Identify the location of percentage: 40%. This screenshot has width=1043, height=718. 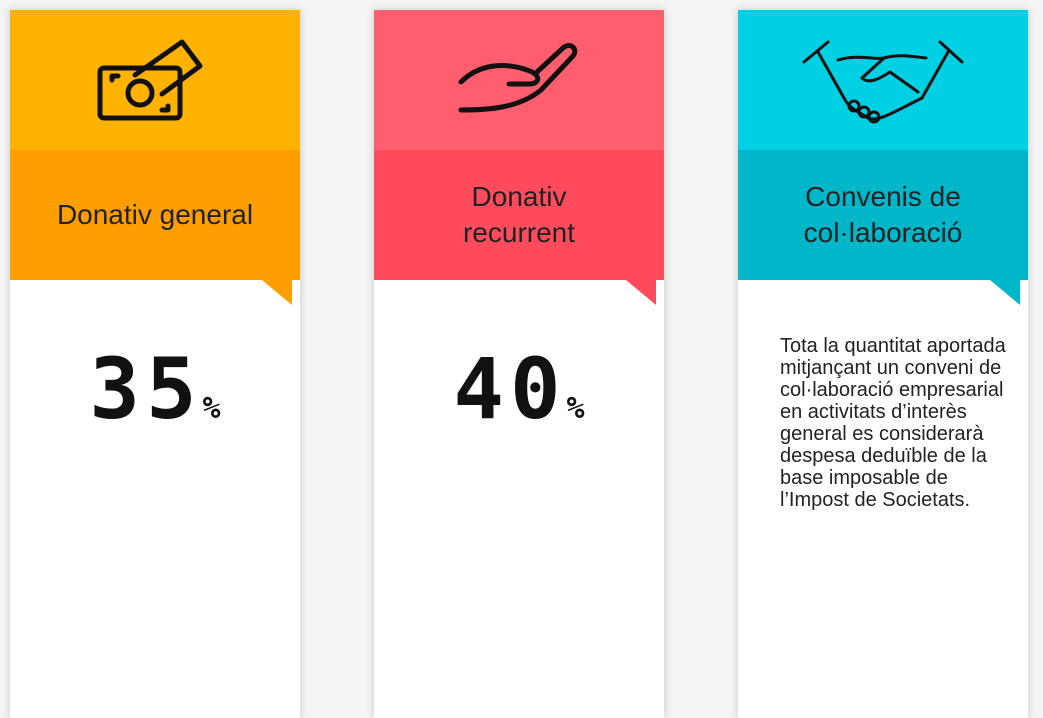
(519, 389).